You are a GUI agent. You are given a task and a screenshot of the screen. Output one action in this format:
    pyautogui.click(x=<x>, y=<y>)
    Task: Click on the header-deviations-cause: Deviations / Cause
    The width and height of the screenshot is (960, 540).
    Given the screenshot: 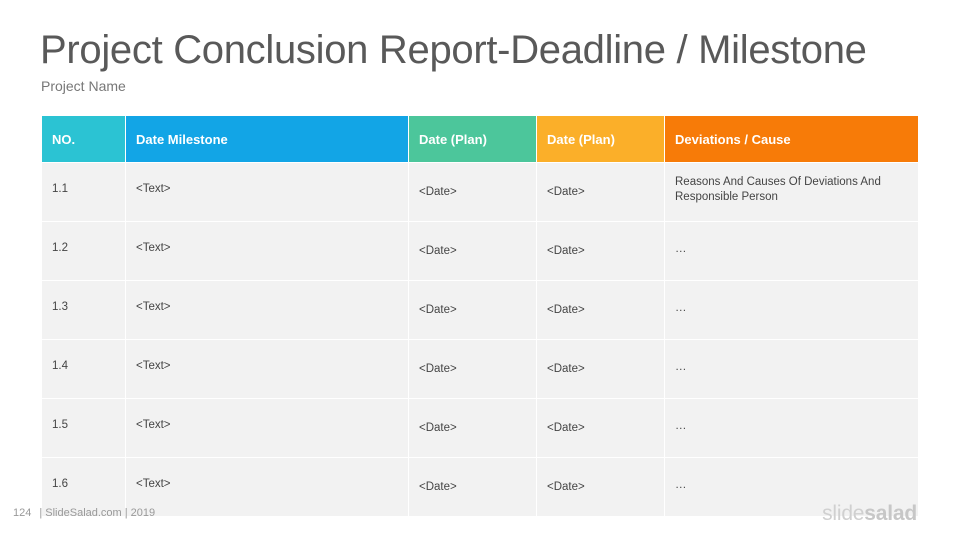 What is the action you would take?
    pyautogui.click(x=791, y=139)
    